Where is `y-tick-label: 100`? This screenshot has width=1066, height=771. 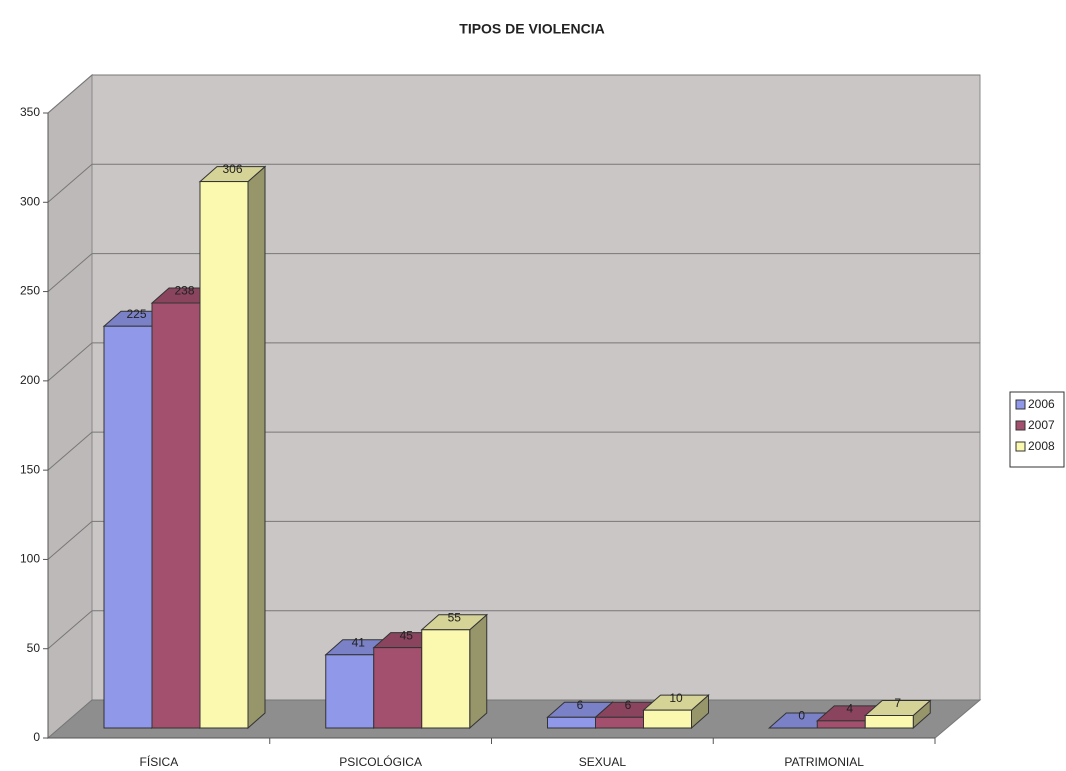 y-tick-label: 100 is located at coordinates (30, 559).